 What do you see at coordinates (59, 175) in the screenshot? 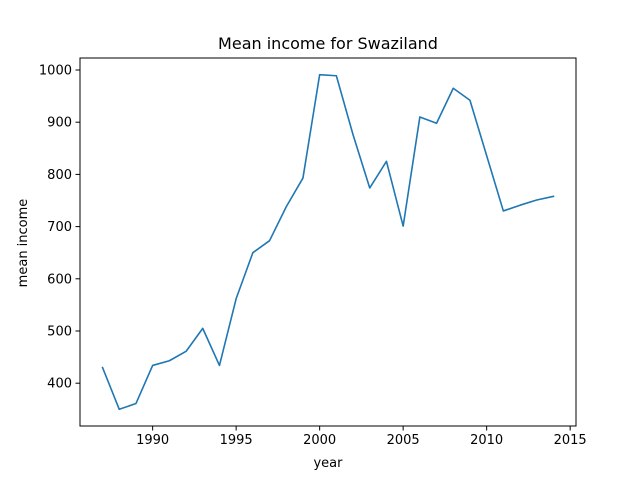
I see `y-tick-label: 800` at bounding box center [59, 175].